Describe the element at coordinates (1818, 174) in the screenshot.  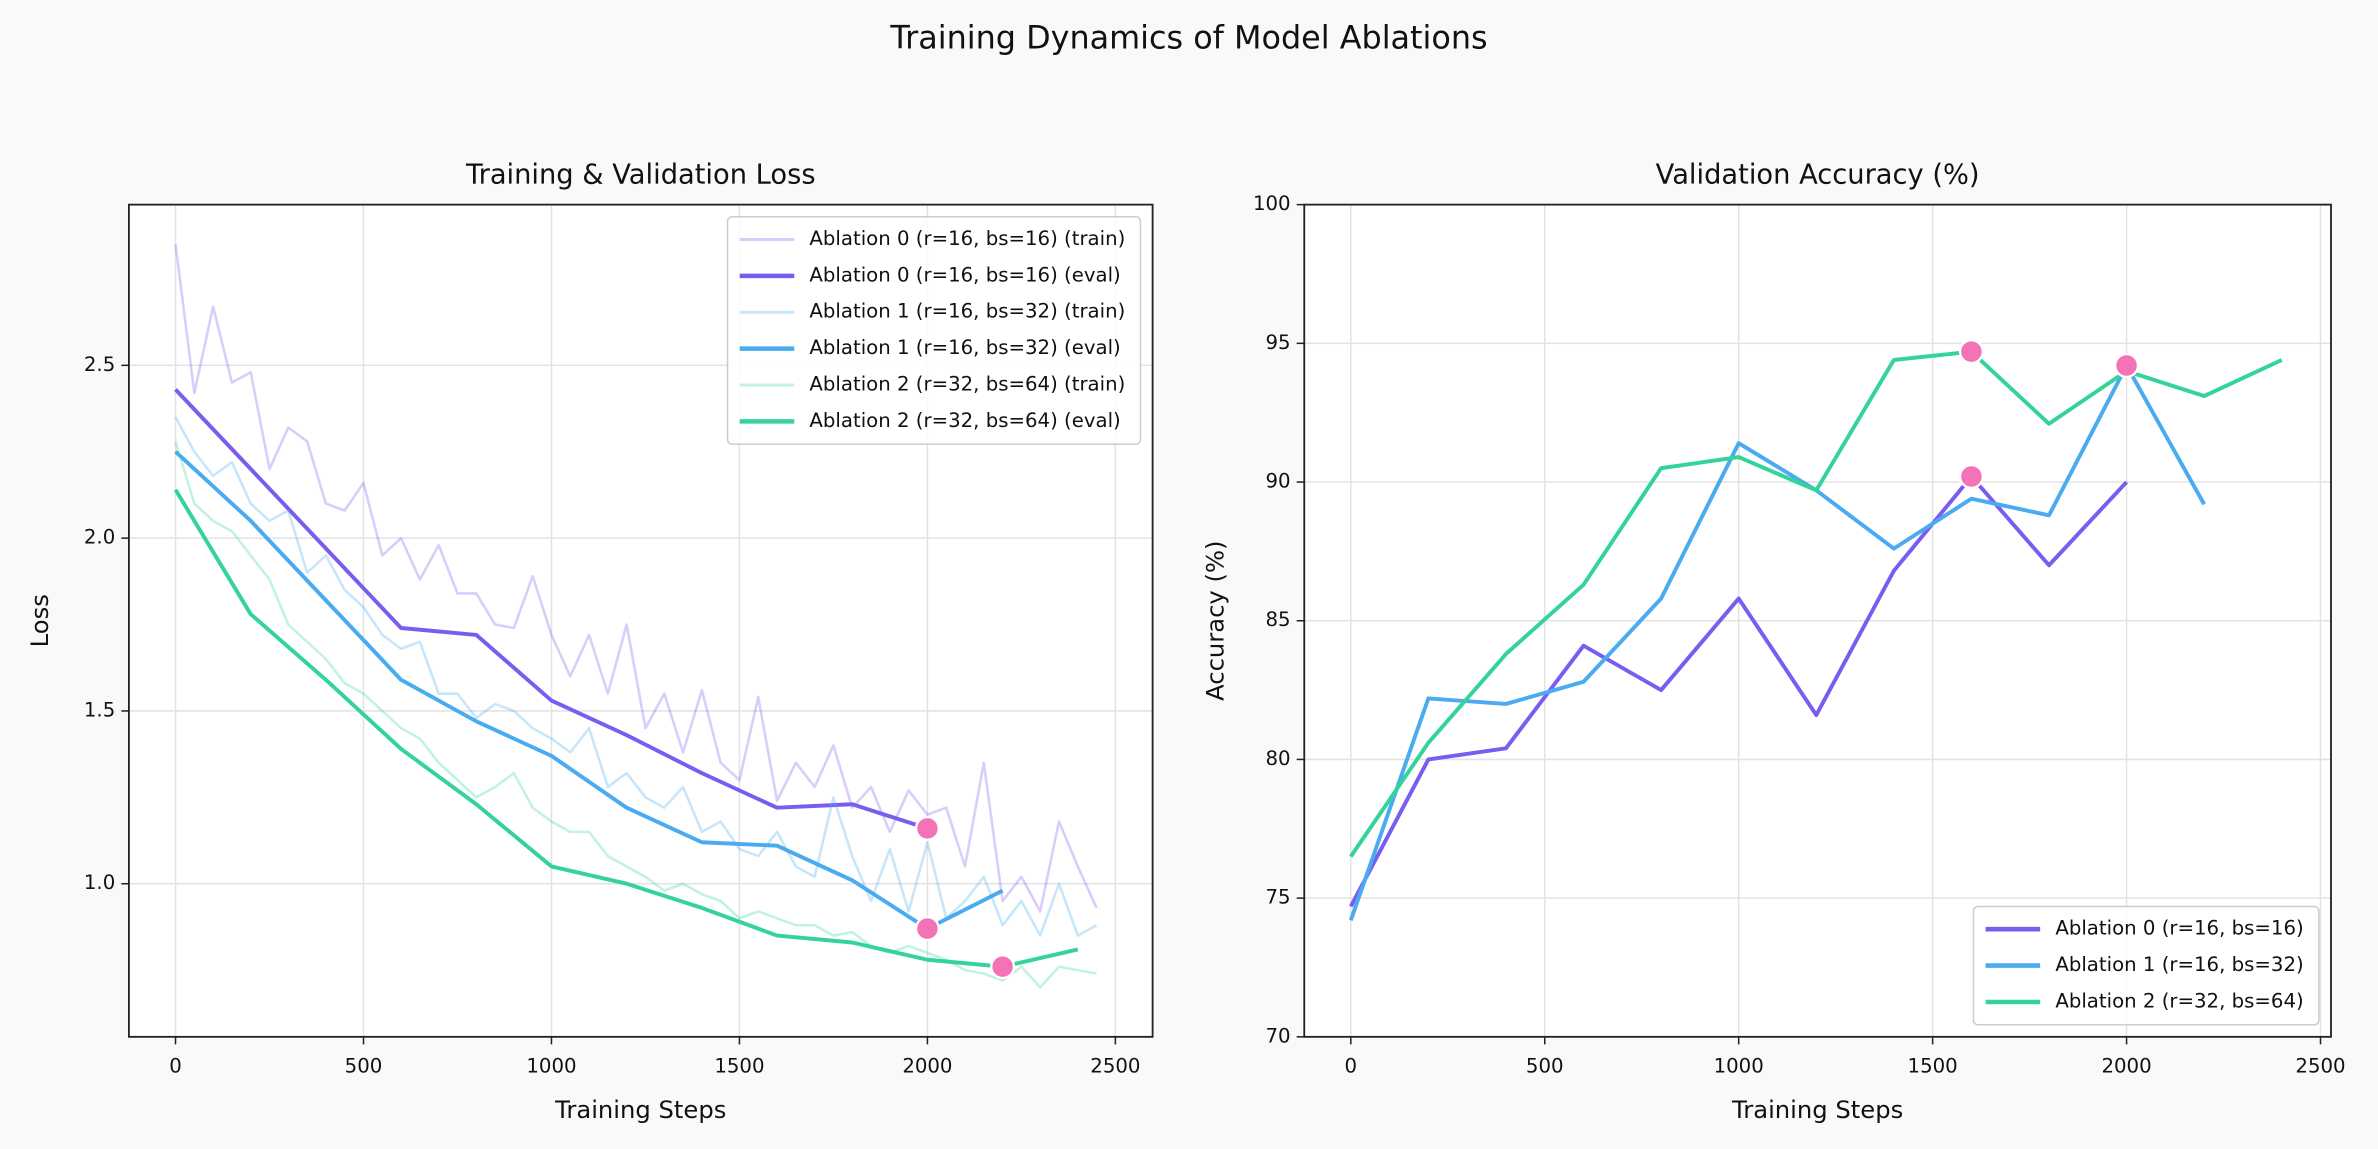
I see `subplot-title: Validation Accuracy (%)` at that location.